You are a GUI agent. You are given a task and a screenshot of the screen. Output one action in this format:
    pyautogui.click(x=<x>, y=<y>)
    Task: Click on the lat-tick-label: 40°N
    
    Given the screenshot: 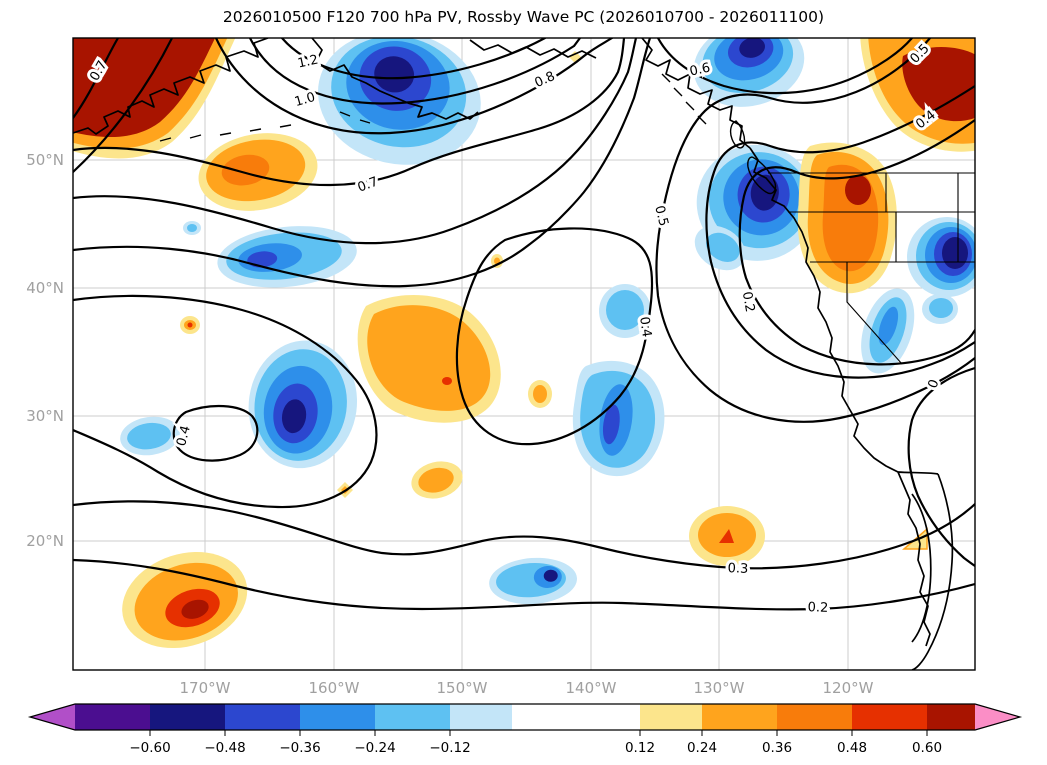 What is the action you would take?
    pyautogui.click(x=45, y=288)
    